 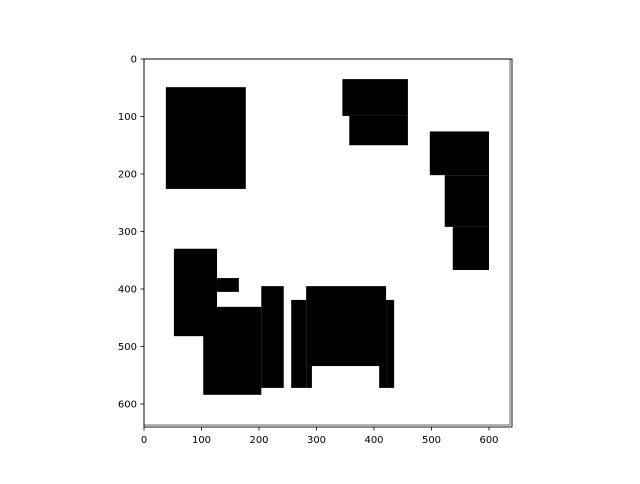 What do you see at coordinates (144, 440) in the screenshot?
I see `x-tick-label: 0` at bounding box center [144, 440].